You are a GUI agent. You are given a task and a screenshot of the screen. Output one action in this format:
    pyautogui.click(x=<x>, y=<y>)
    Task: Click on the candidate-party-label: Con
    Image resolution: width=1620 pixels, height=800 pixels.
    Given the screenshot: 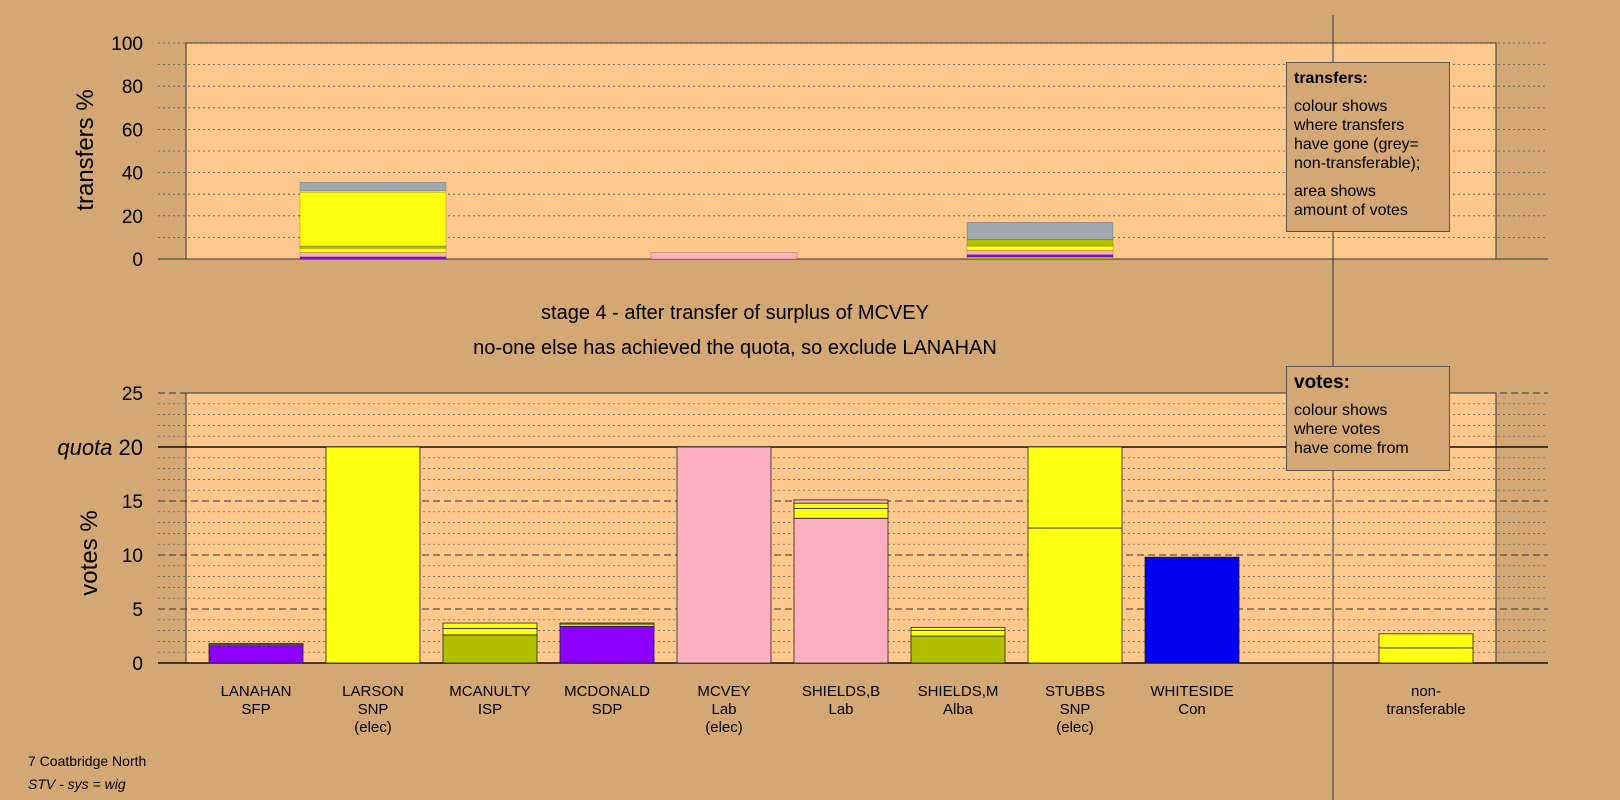 What is the action you would take?
    pyautogui.click(x=1192, y=709)
    